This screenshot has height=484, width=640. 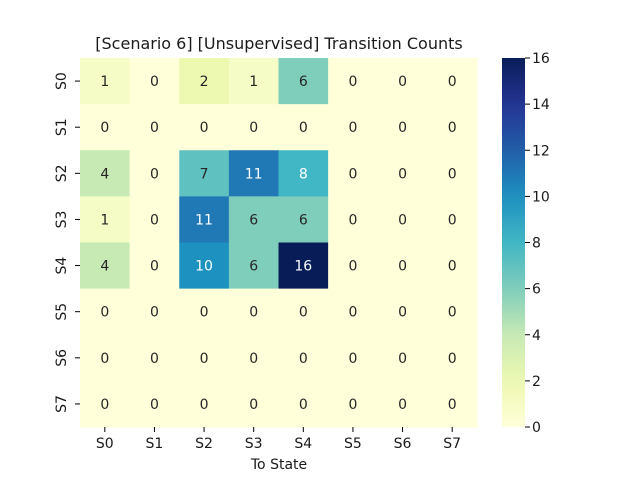 What do you see at coordinates (513, 242) in the screenshot?
I see `colorbar` at bounding box center [513, 242].